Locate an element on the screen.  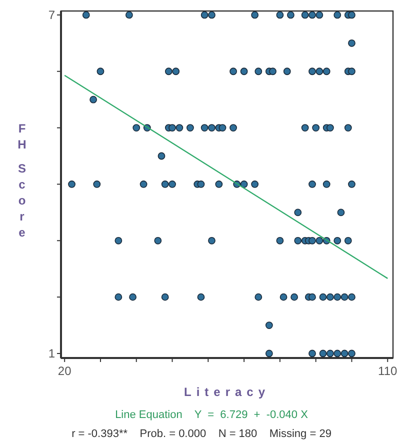
text: r = -0.393** Prob. = 0.000 N = 180 Missing = 29 is located at coordinates (202, 434).